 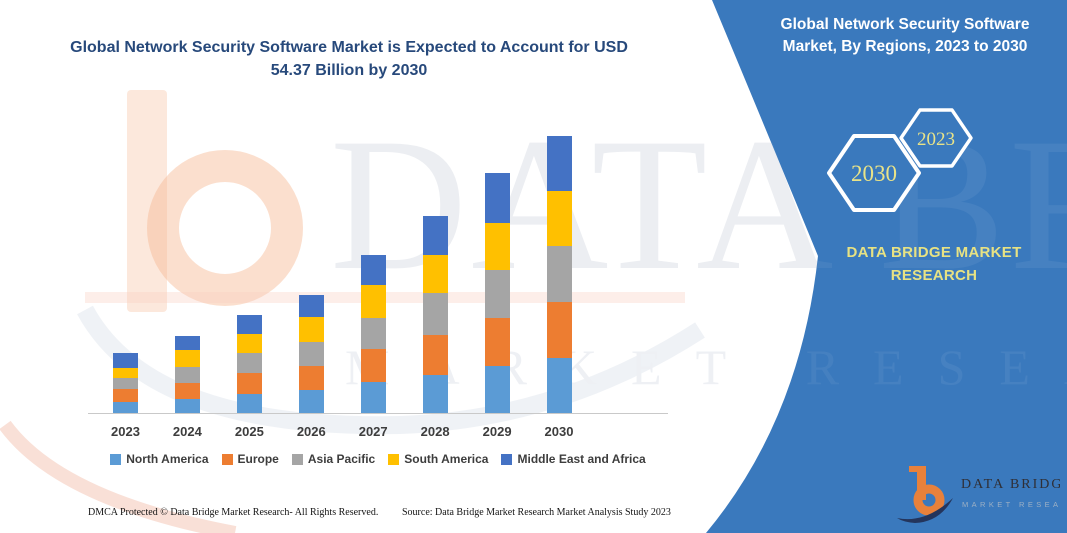 I want to click on hexagon-2030-label: 2030, so click(x=874, y=173).